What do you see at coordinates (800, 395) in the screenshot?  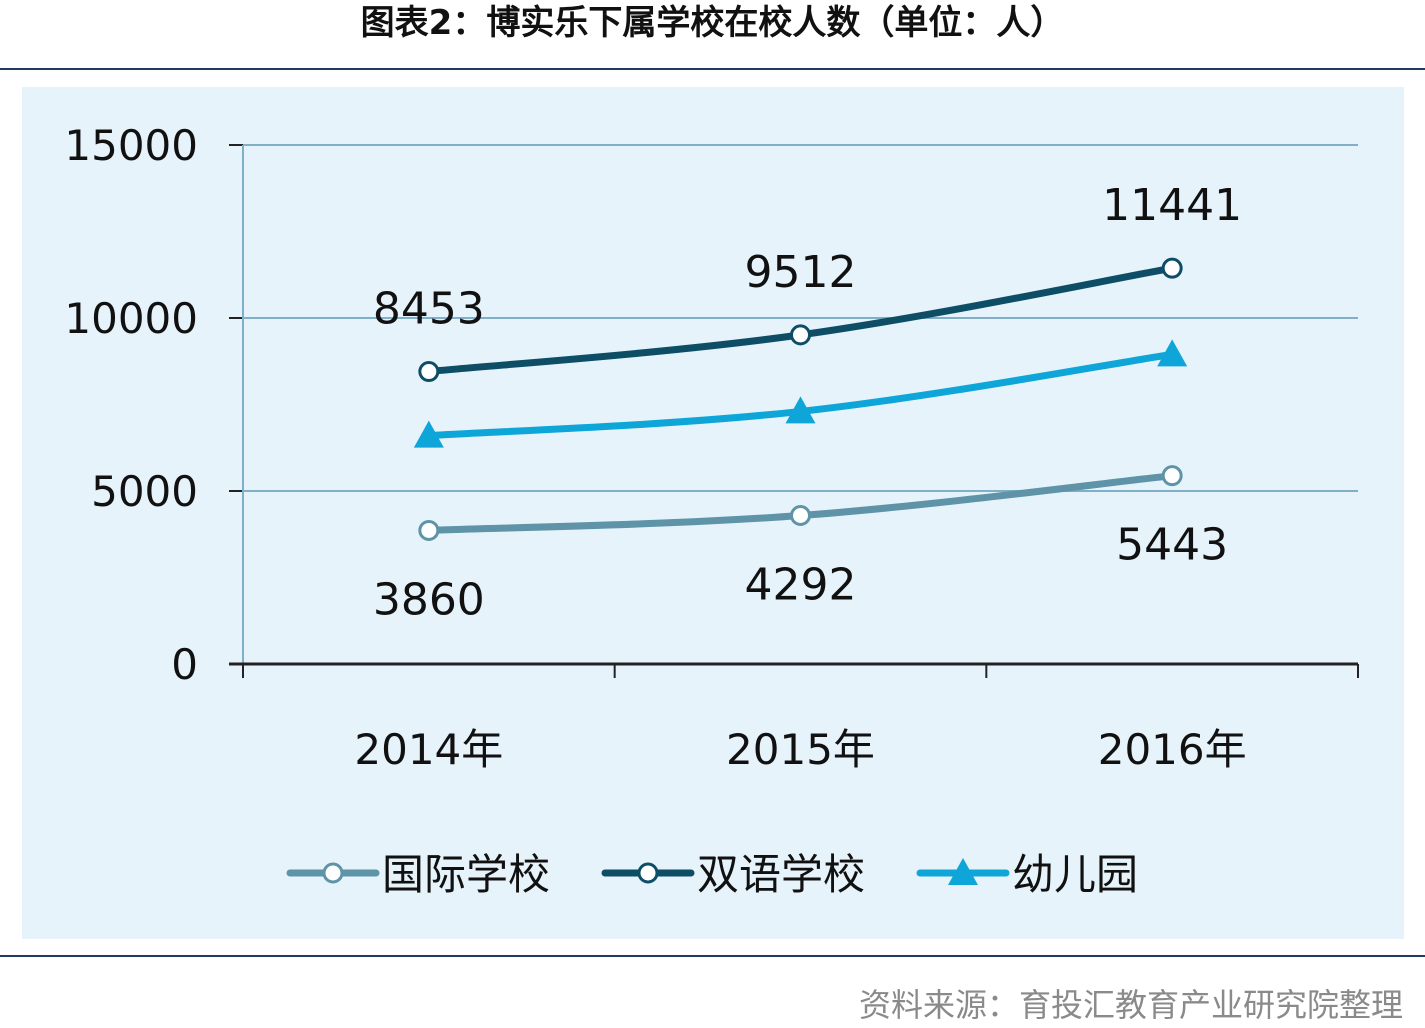 I see `series-line` at bounding box center [800, 395].